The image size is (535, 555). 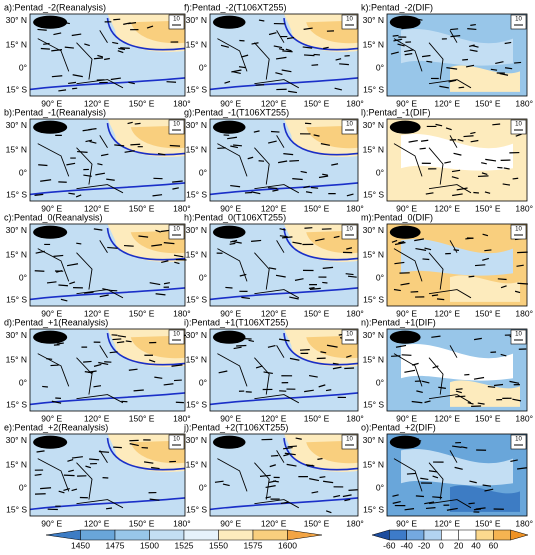 I want to click on colorbar-label: 60, so click(x=494, y=545).